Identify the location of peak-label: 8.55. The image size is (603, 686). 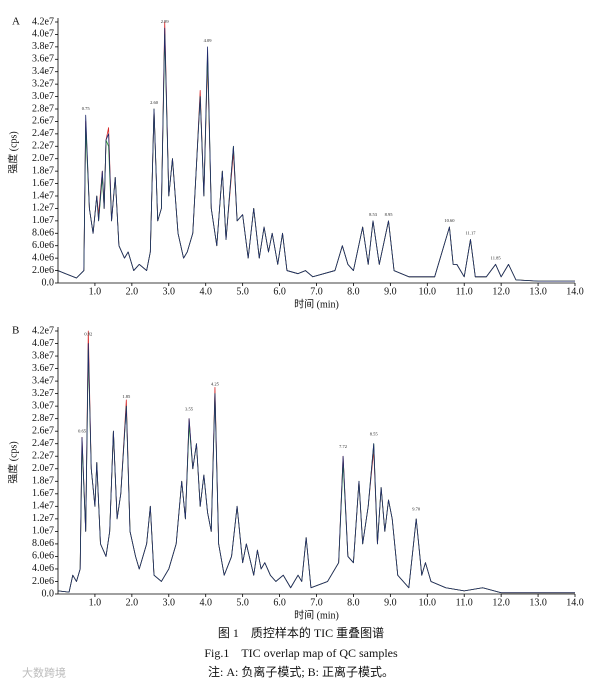
(374, 433).